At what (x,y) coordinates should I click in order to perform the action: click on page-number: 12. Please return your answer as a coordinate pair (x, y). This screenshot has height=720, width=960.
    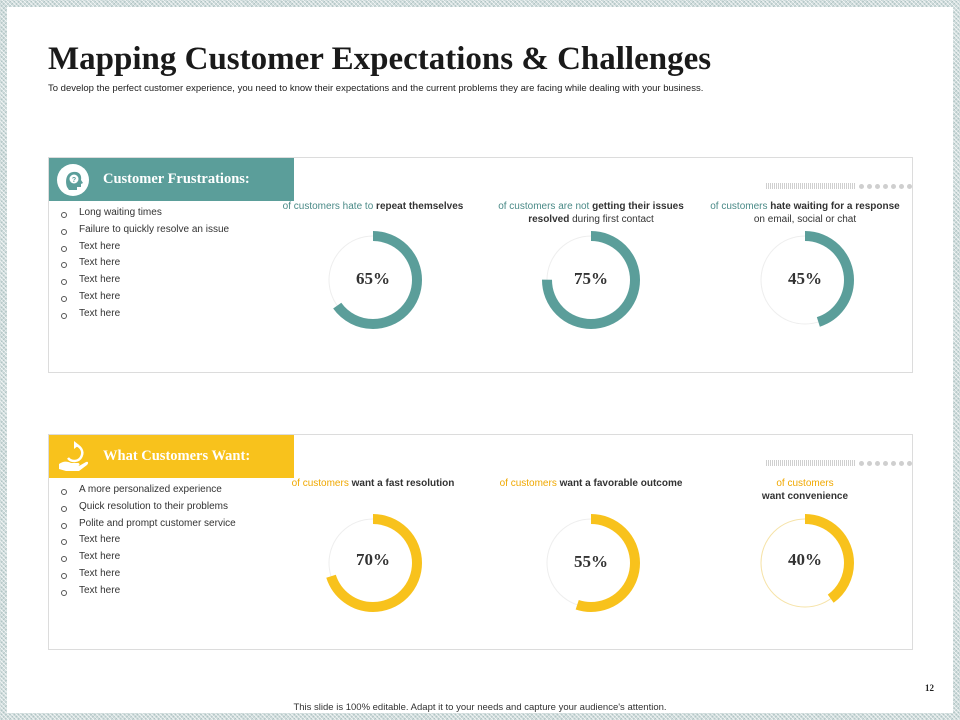
    Looking at the image, I should click on (929, 688).